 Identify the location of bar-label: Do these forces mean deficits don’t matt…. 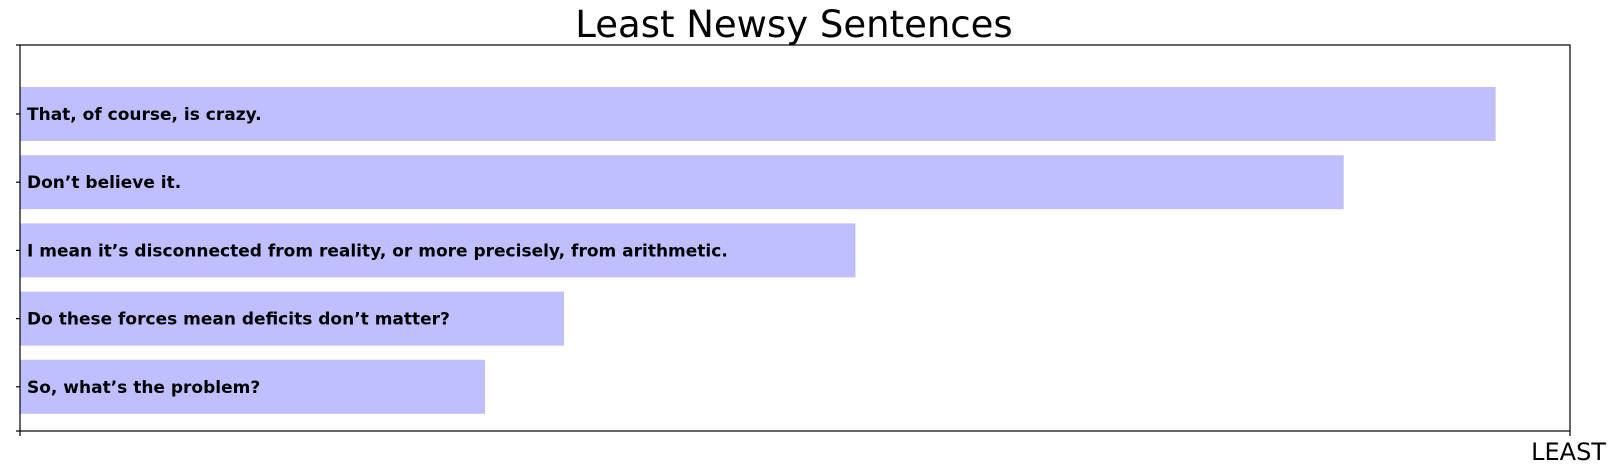
(238, 320).